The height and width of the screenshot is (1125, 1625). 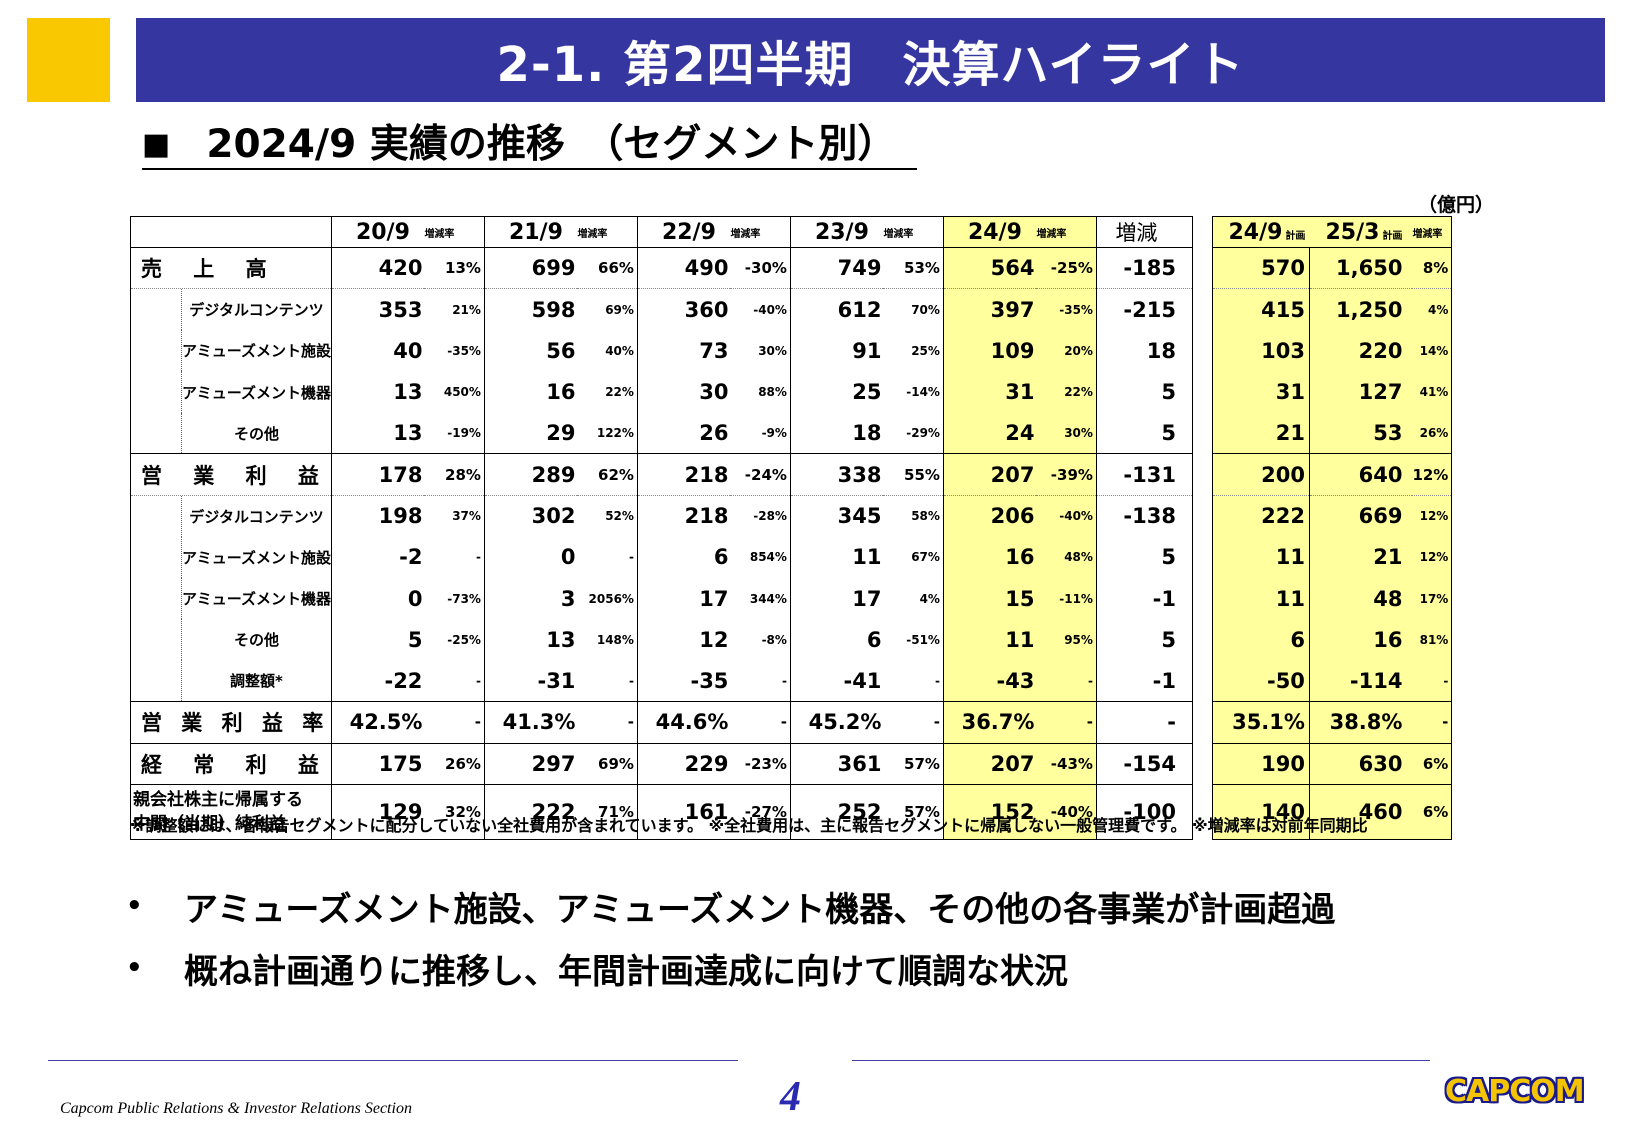 What do you see at coordinates (377, 267) in the screenshot?
I see `value-cell: 420` at bounding box center [377, 267].